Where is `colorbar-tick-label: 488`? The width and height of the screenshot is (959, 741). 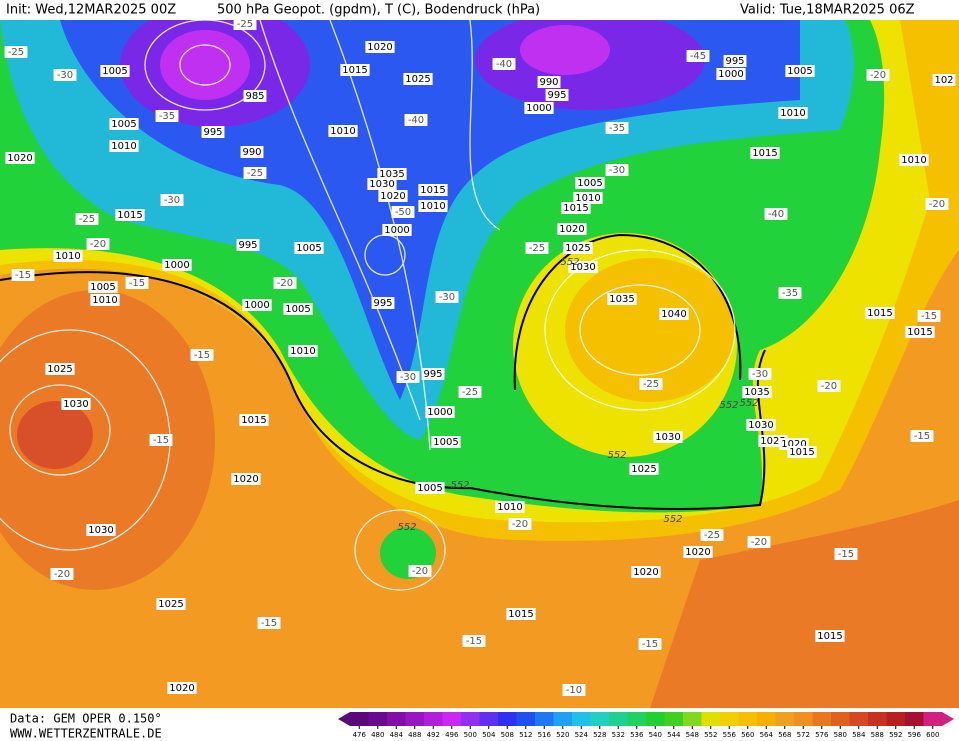
colorbar-tick-label: 488 is located at coordinates (414, 735).